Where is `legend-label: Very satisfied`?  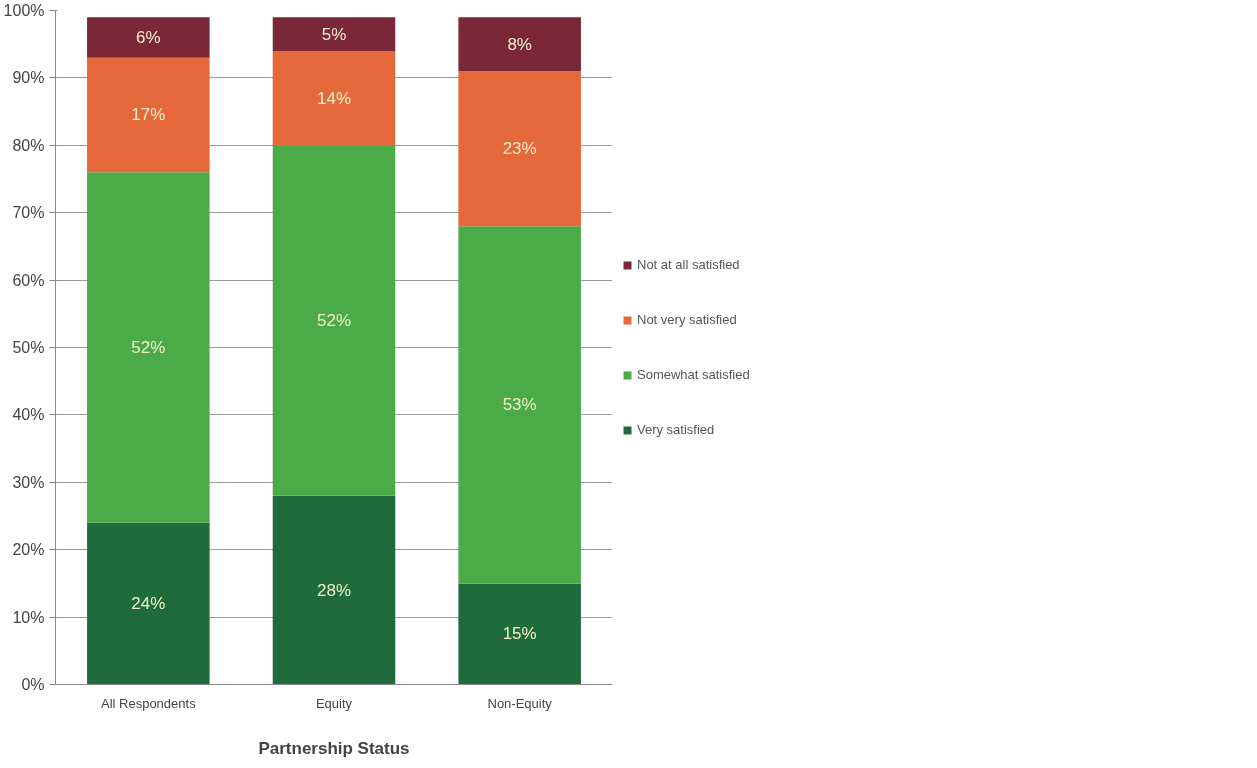
legend-label: Very satisfied is located at coordinates (676, 429).